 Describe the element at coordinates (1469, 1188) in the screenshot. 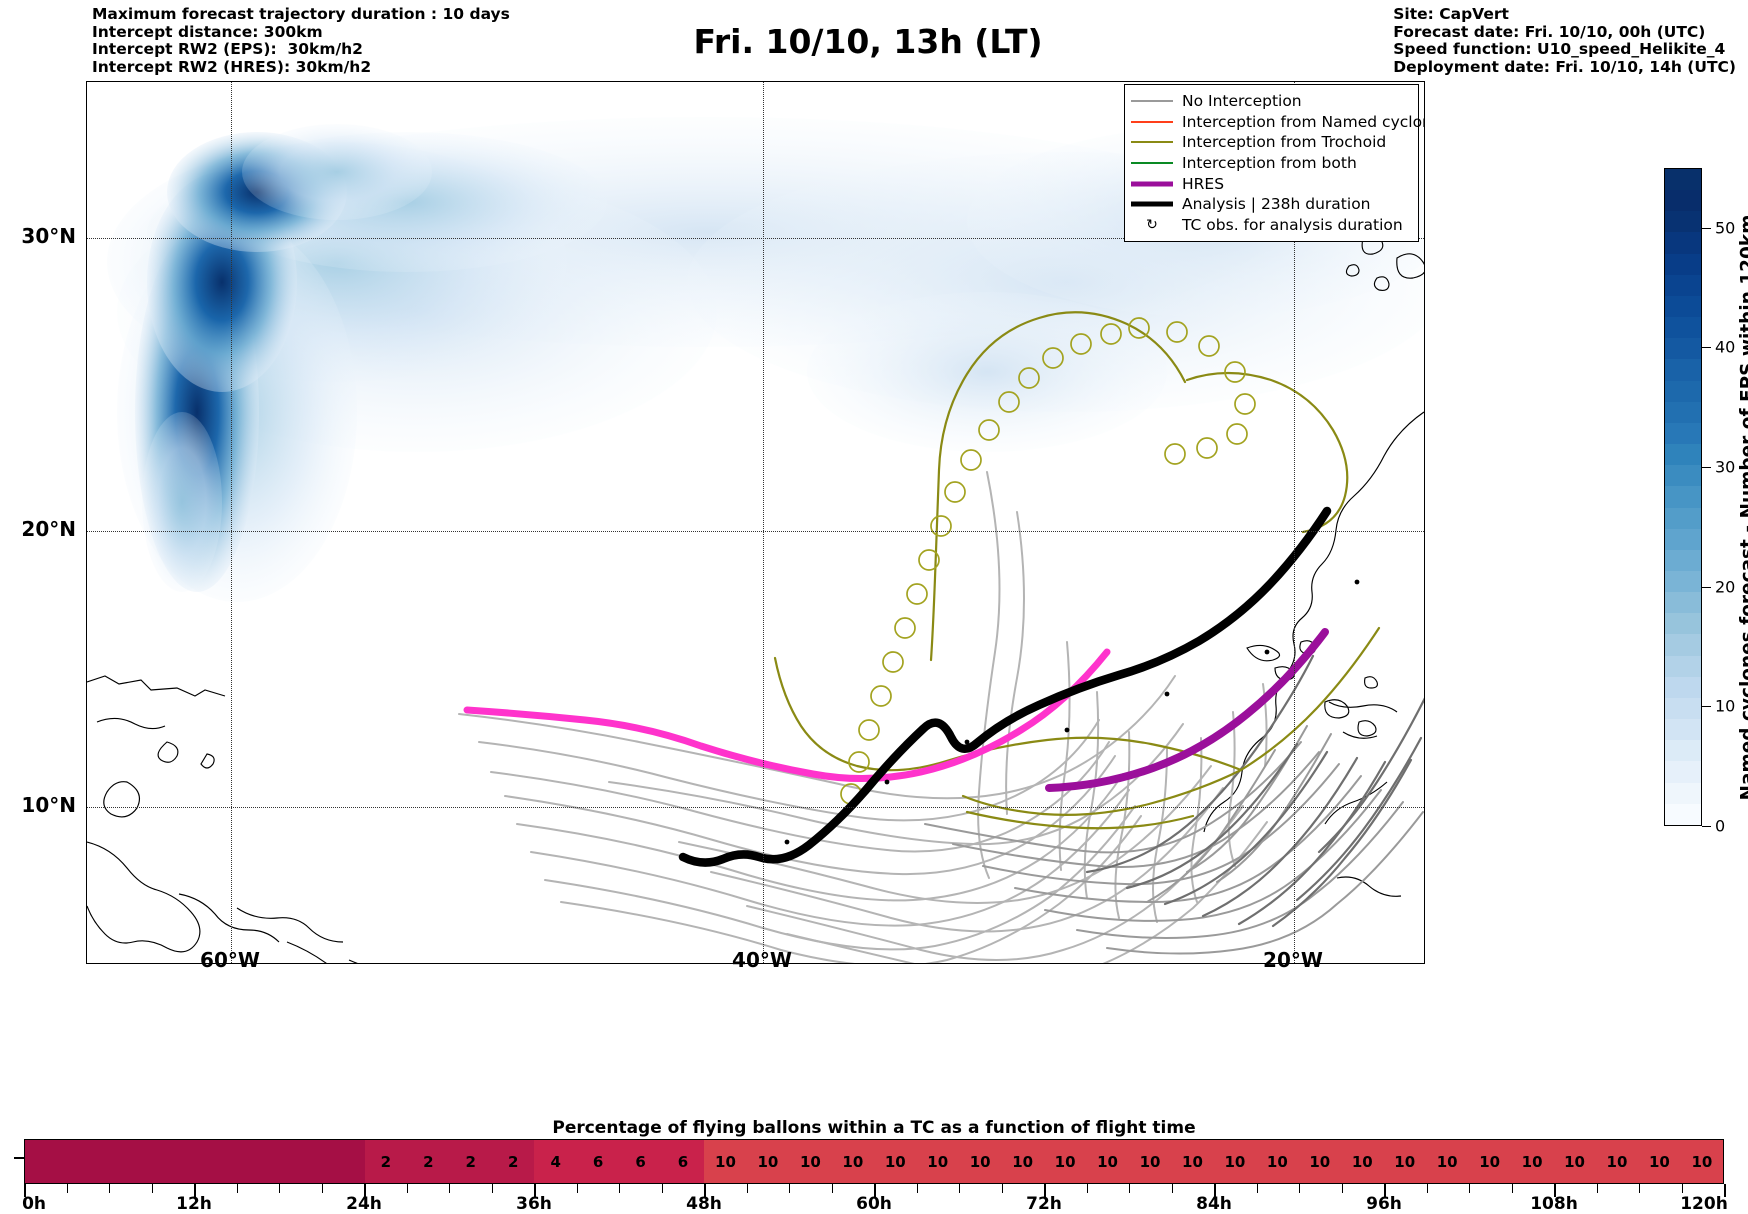

I see `percentage-axis-tick-102h` at that location.